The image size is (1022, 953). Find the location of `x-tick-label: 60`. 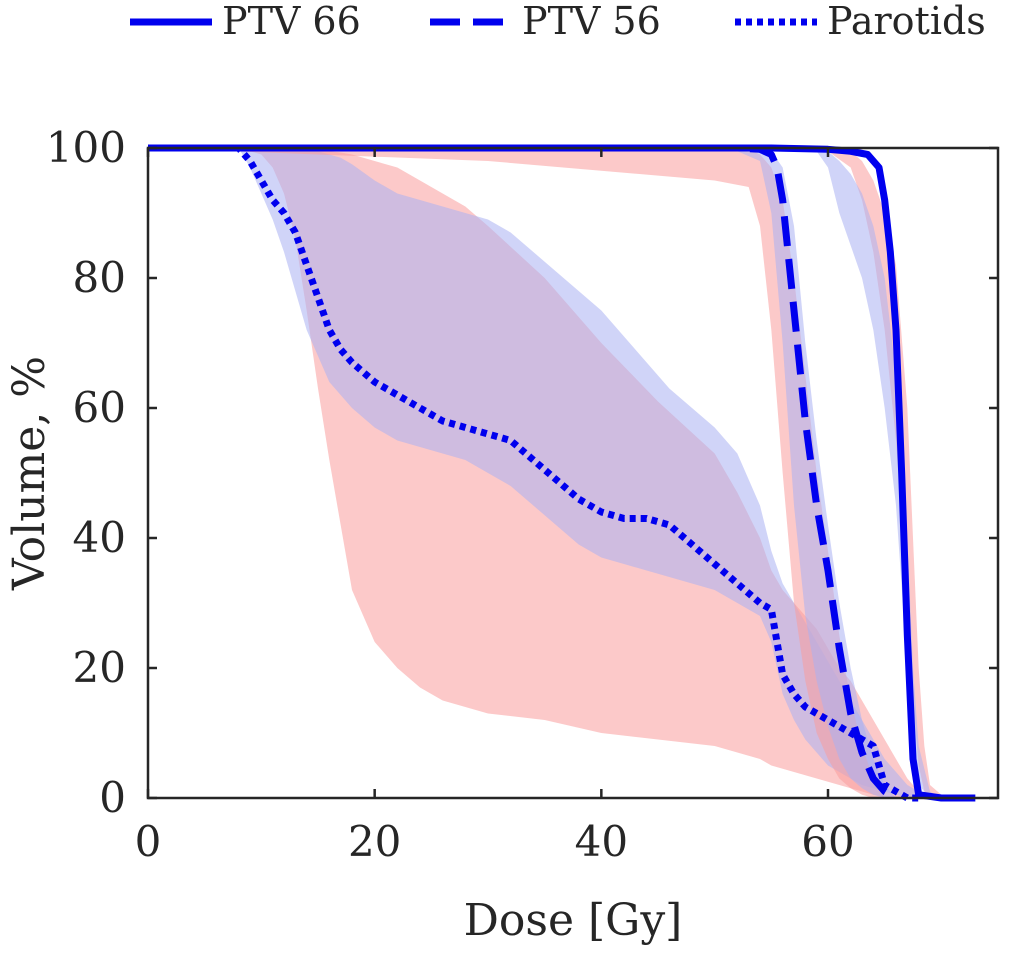

x-tick-label: 60 is located at coordinates (827, 841).